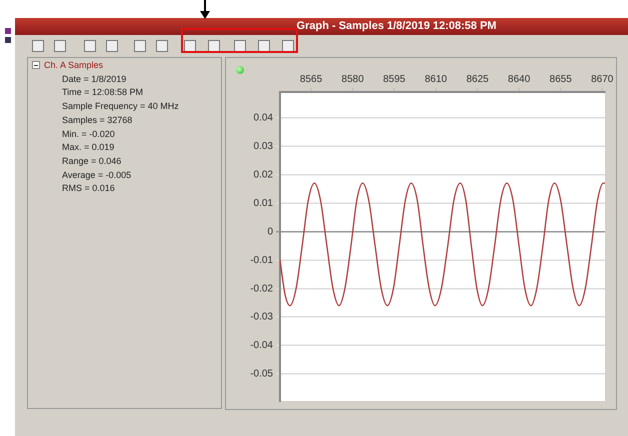 The width and height of the screenshot is (628, 436). What do you see at coordinates (311, 79) in the screenshot?
I see `x-tick-label: 8565` at bounding box center [311, 79].